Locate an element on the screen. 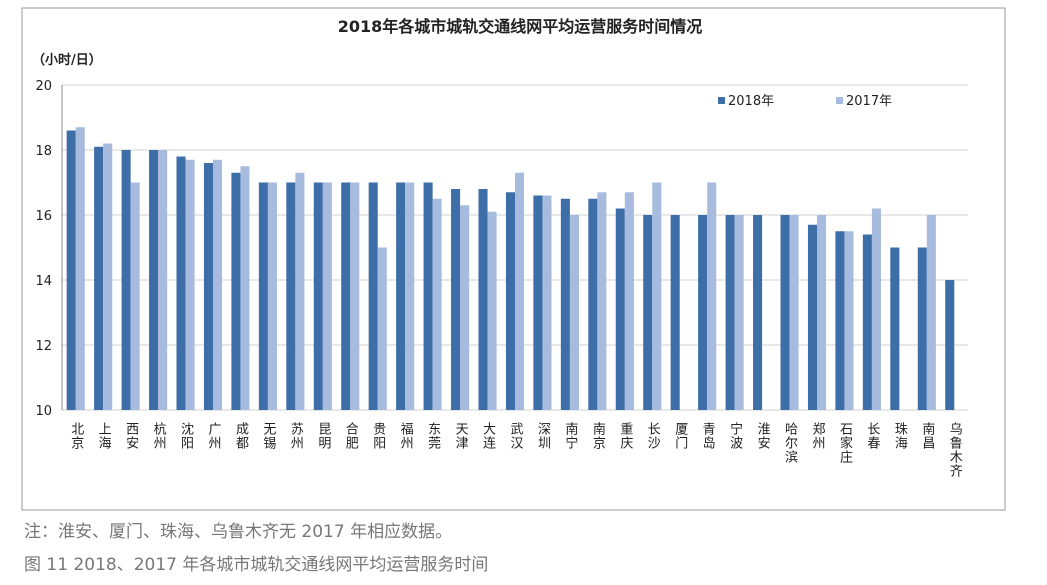 This screenshot has width=1047, height=585. note: 注：淮安、厦门、珠海、乌鲁木齐无 2017 年相应数据。 is located at coordinates (238, 532).